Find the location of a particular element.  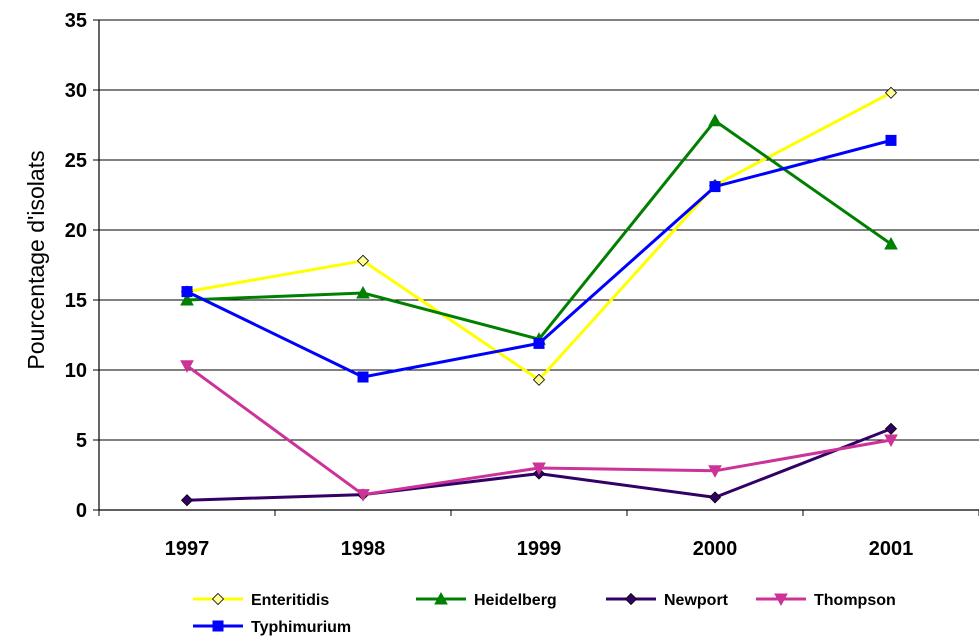

y-tick-label: 30 is located at coordinates (76, 91).